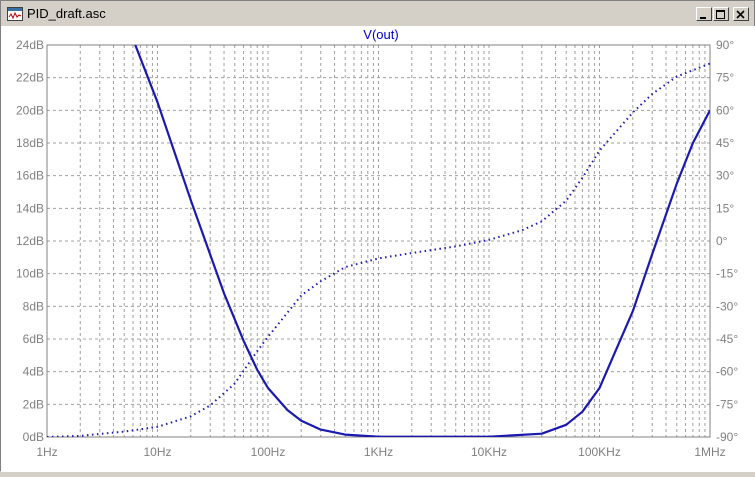  What do you see at coordinates (727, 339) in the screenshot?
I see `y-right-tick-label: -45°` at bounding box center [727, 339].